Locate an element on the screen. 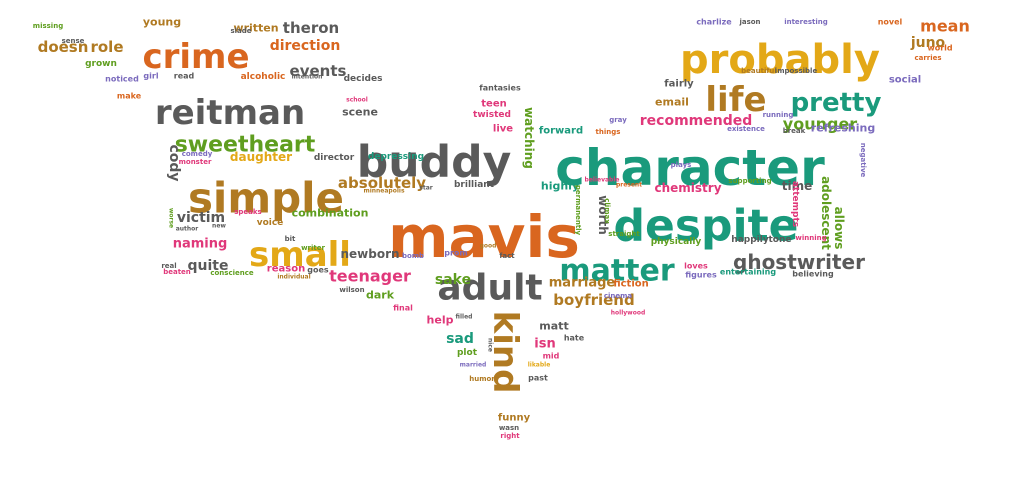 This screenshot has height=504, width=1023. cloud-word-cinema: cinema is located at coordinates (618, 296).